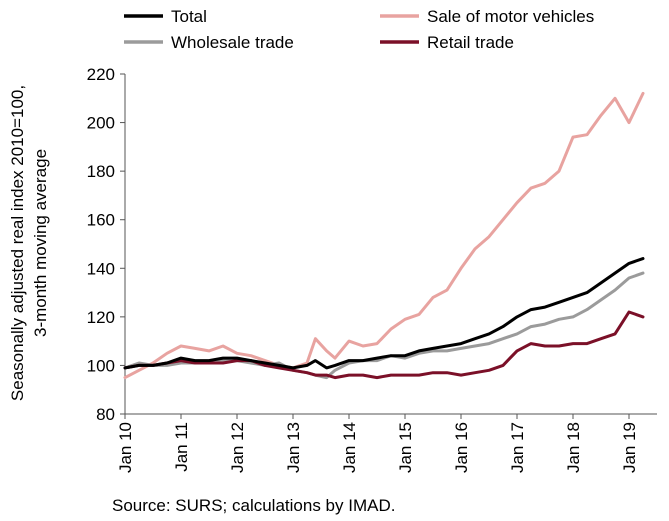  Describe the element at coordinates (517, 447) in the screenshot. I see `x-tick-label: Jan 17` at that location.